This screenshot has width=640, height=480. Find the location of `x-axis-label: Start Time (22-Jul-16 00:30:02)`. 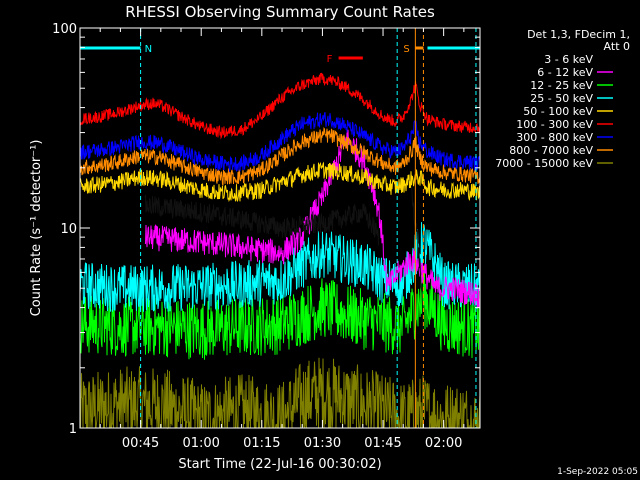

x-axis-label: Start Time (22-Jul-16 00:30:02) is located at coordinates (279, 464).